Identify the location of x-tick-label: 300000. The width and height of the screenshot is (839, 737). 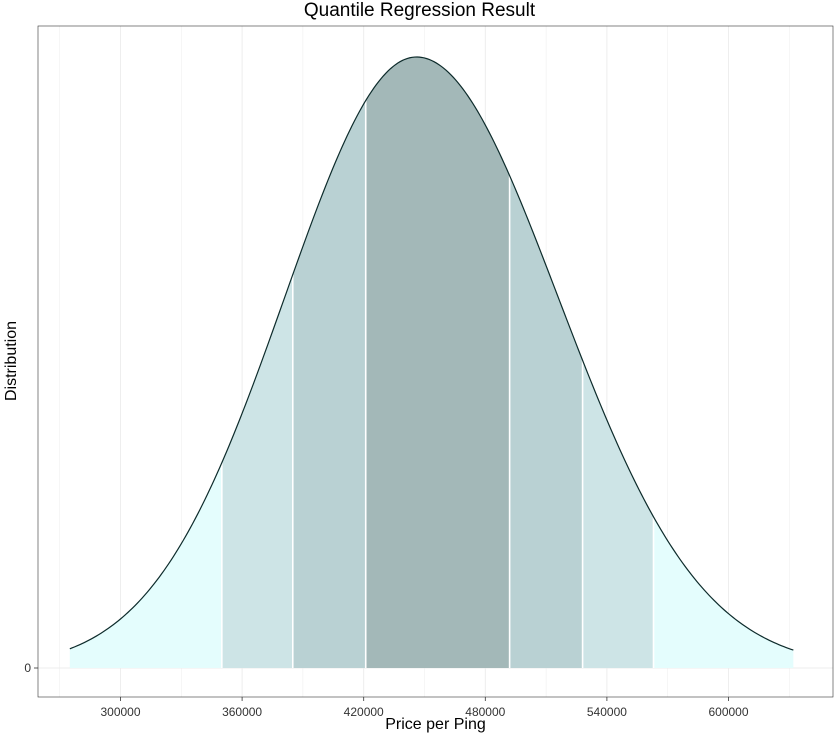
(120, 712).